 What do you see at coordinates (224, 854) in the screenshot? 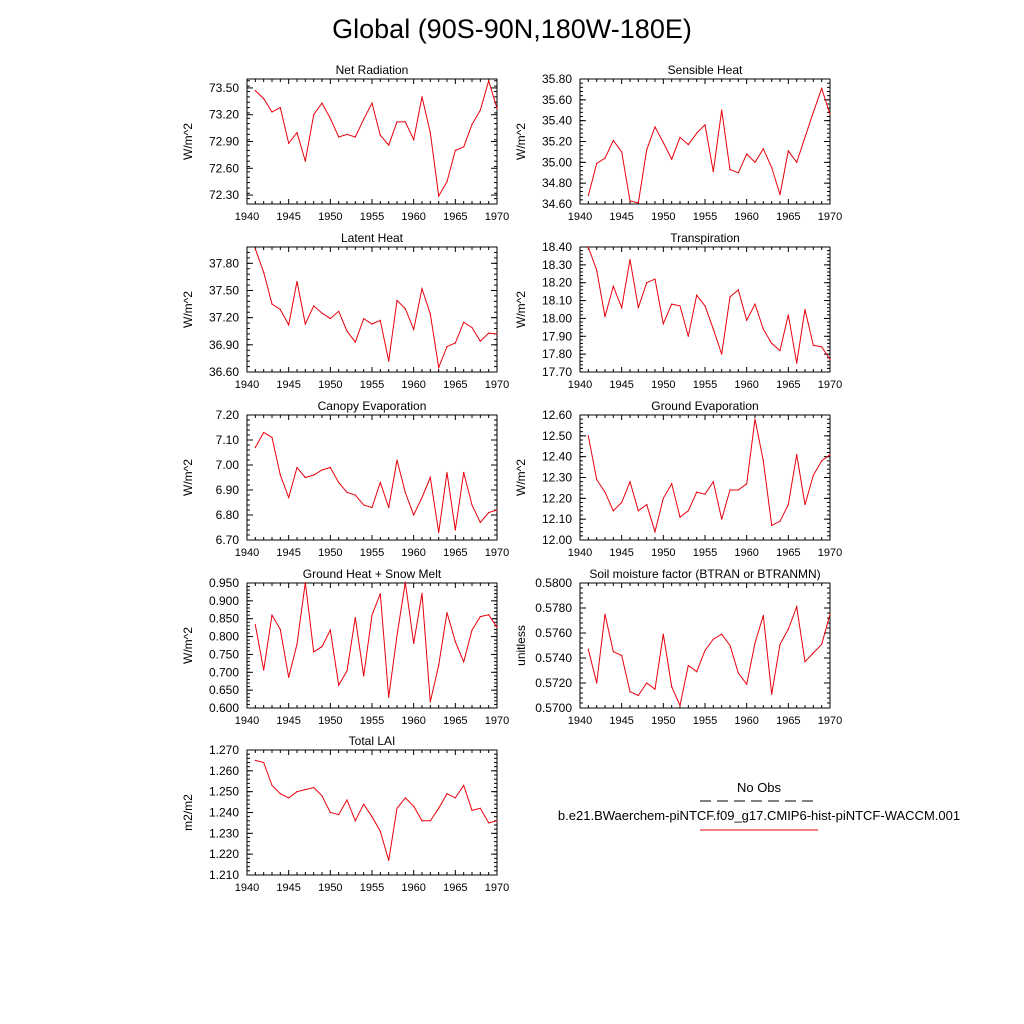
I see `y-tick-label: 1.220` at bounding box center [224, 854].